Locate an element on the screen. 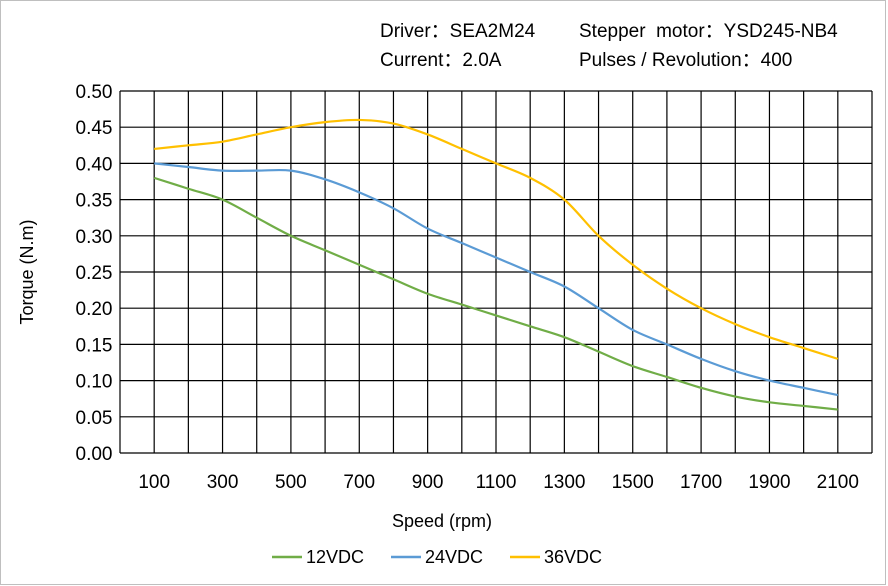 This screenshot has height=586, width=888. y-tick-label: 0.00 is located at coordinates (94, 454).